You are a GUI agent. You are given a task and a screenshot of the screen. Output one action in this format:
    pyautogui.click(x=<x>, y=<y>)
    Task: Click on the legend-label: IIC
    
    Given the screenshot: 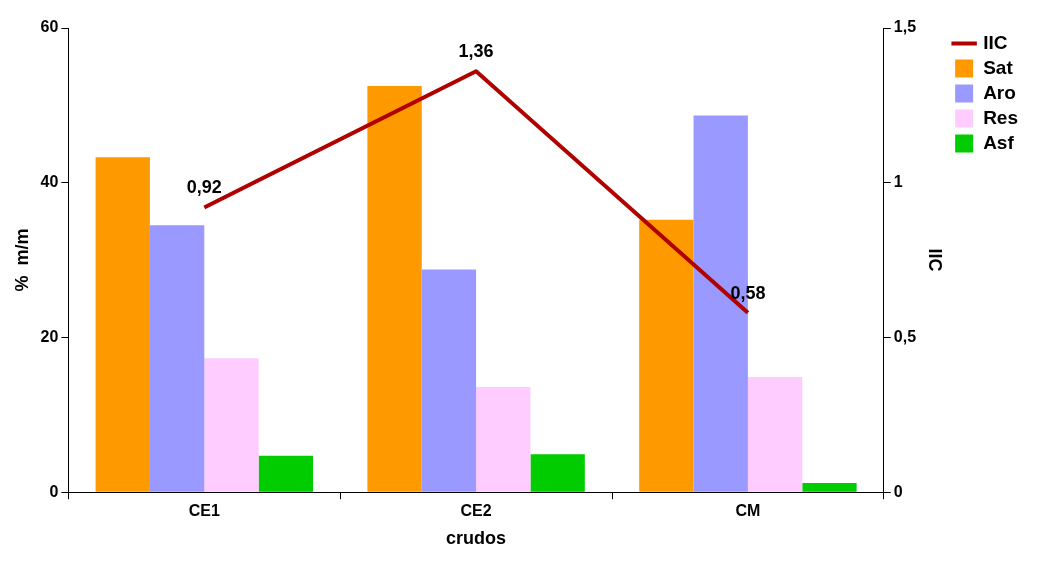 What is the action you would take?
    pyautogui.click(x=995, y=42)
    